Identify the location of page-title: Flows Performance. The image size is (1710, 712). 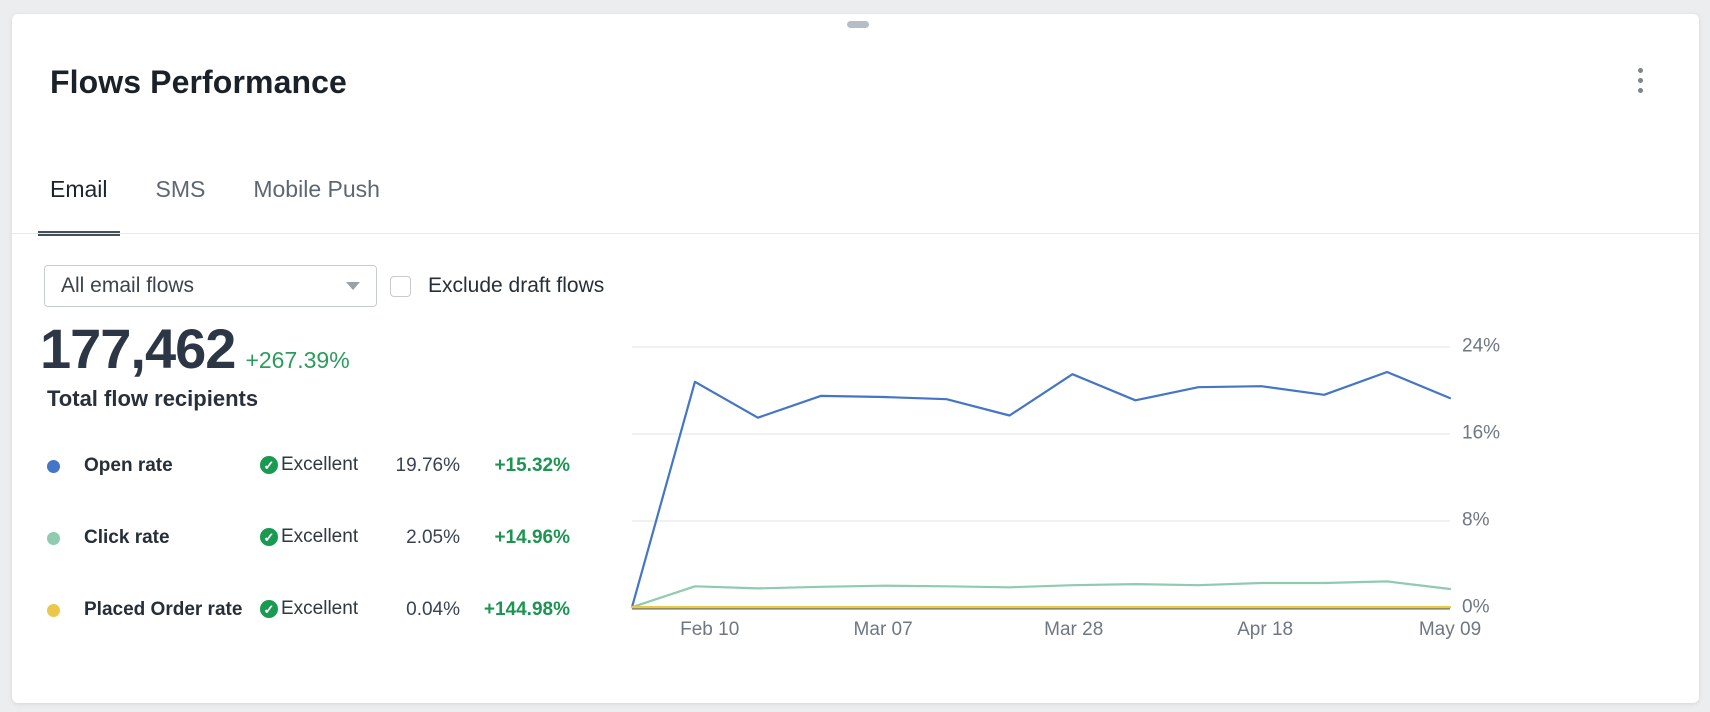
(198, 82).